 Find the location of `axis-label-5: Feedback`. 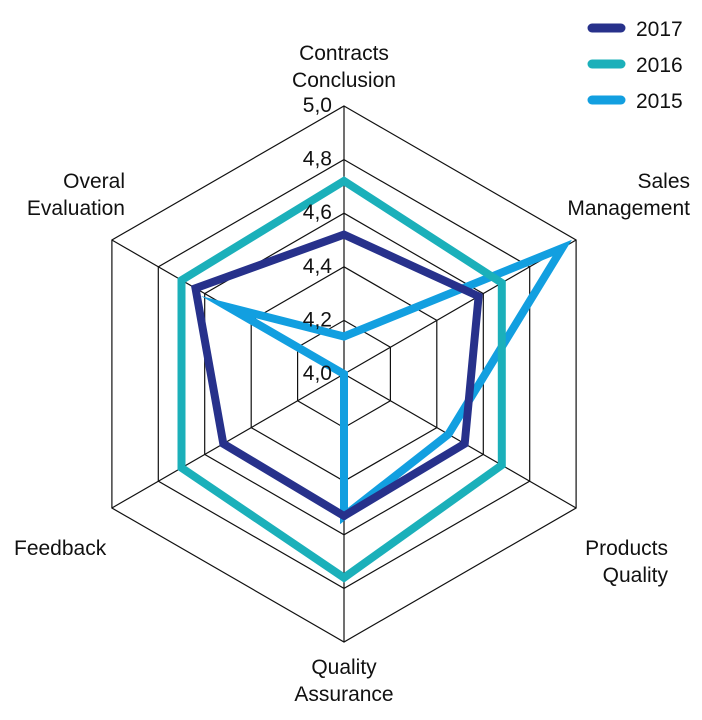

axis-label-5: Feedback is located at coordinates (60, 548).